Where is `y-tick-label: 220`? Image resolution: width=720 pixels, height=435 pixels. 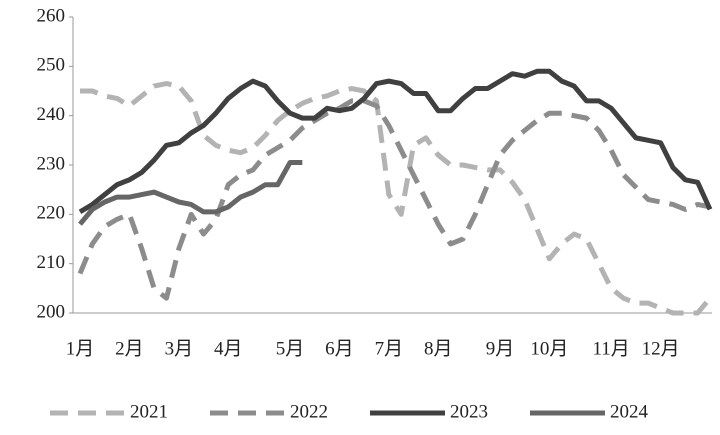 y-tick-label: 220 is located at coordinates (51, 213).